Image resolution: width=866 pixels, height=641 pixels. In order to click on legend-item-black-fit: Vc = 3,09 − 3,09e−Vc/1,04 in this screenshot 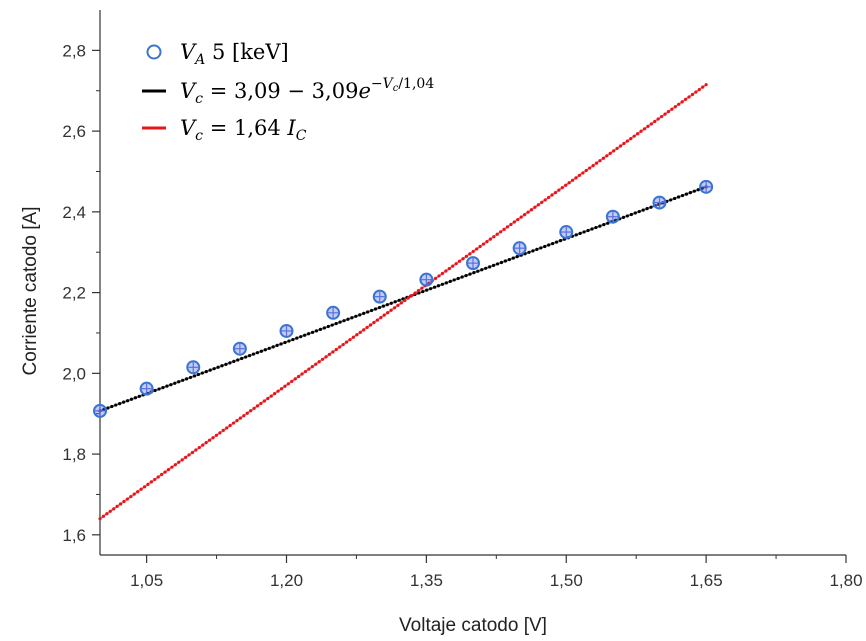, I will do `click(288, 91)`.